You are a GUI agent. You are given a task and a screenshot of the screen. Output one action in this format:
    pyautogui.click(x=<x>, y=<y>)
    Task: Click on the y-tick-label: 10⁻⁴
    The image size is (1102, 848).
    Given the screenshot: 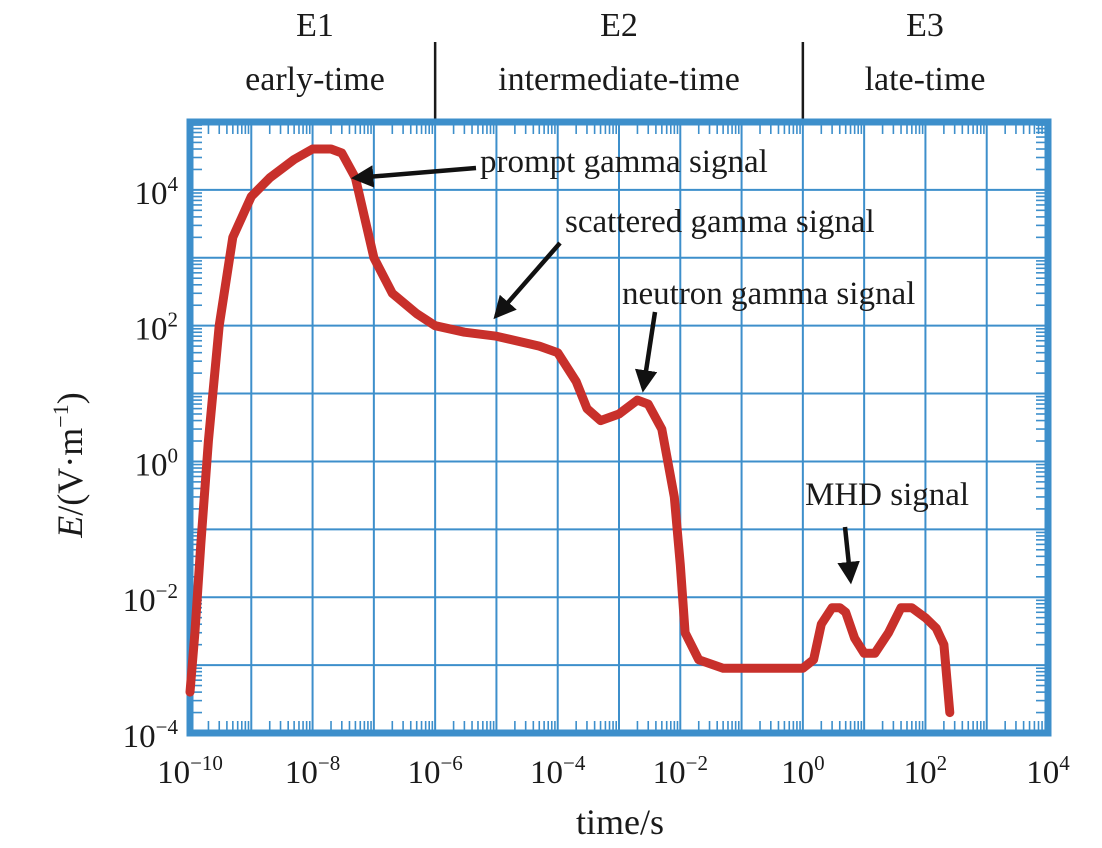 What is the action you would take?
    pyautogui.click(x=151, y=735)
    